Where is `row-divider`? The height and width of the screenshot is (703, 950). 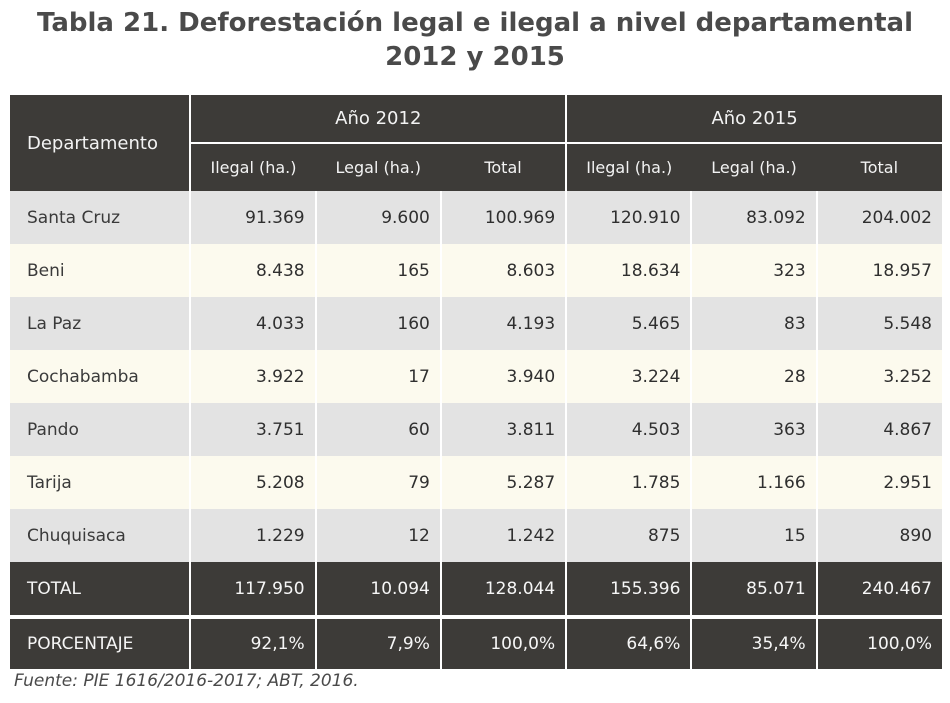 row-divider is located at coordinates (476, 617).